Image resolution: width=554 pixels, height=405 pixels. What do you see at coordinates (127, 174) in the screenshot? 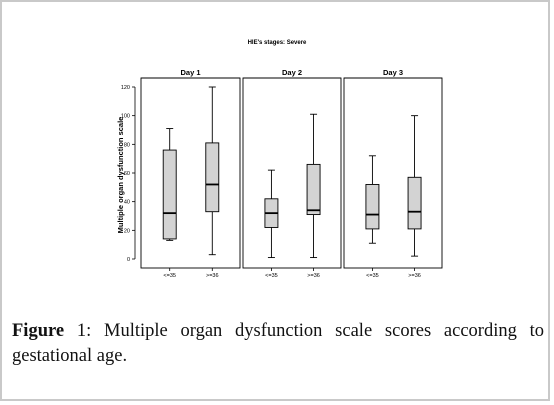
I see `y-tick-label: 60` at bounding box center [127, 174].